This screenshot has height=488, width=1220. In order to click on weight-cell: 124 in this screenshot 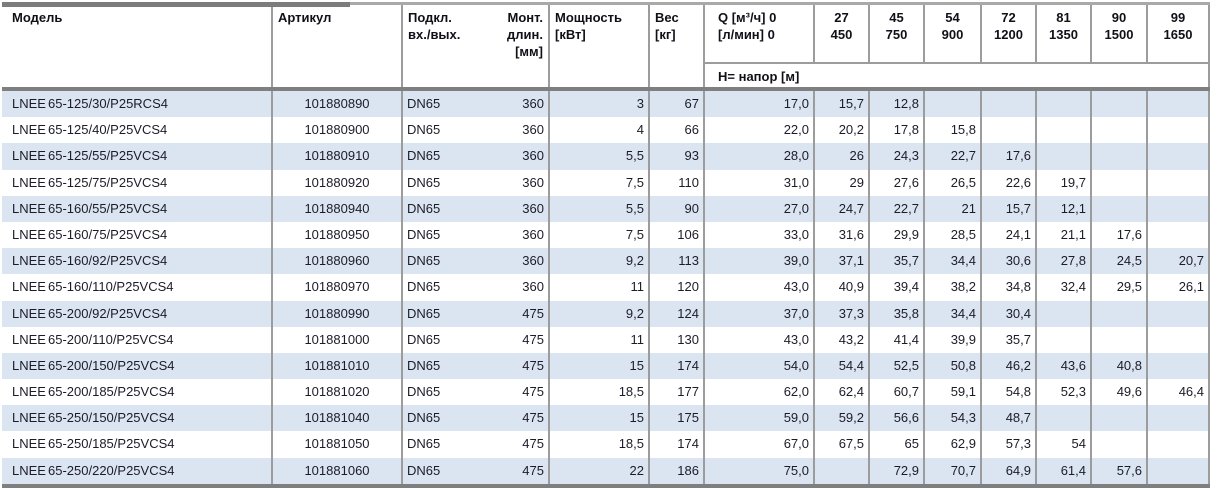, I will do `click(677, 313)`.